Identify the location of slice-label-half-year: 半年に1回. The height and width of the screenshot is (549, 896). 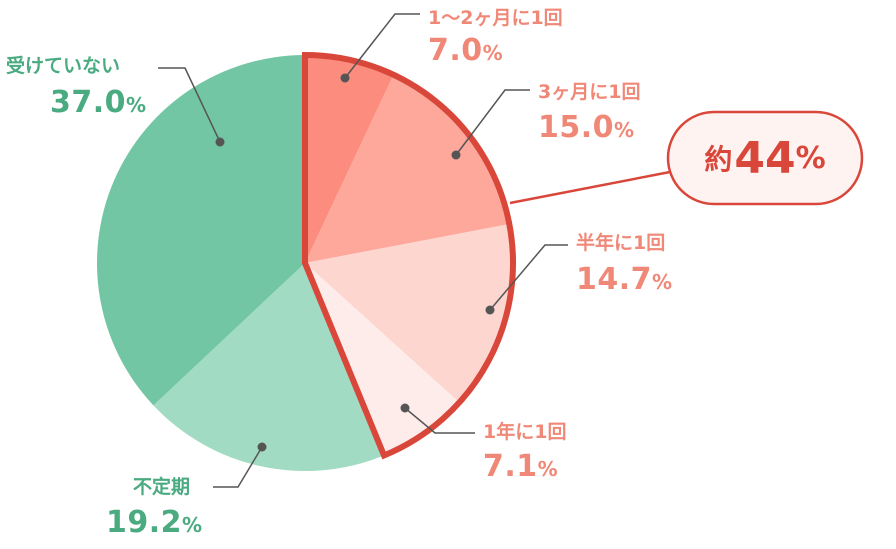
(621, 243).